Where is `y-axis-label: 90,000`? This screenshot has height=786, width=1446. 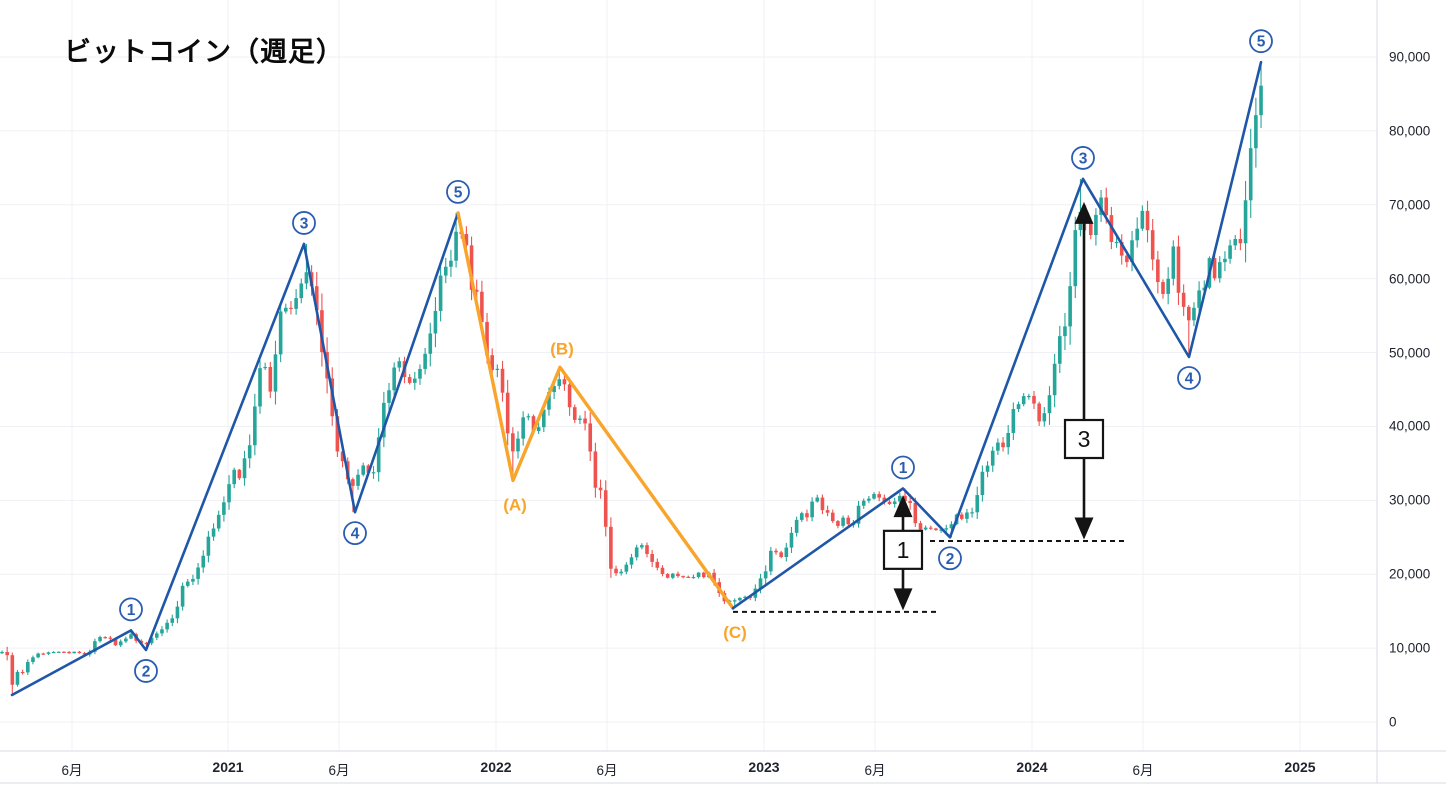
y-axis-label: 90,000 is located at coordinates (1410, 57).